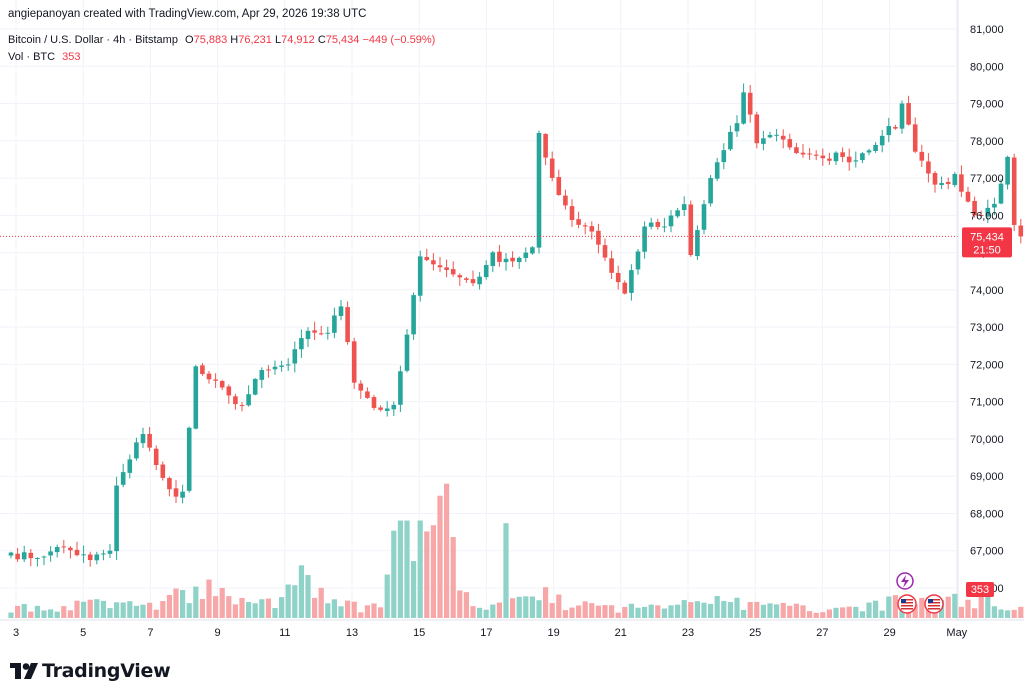  I want to click on flag-icon-stripe, so click(907, 600).